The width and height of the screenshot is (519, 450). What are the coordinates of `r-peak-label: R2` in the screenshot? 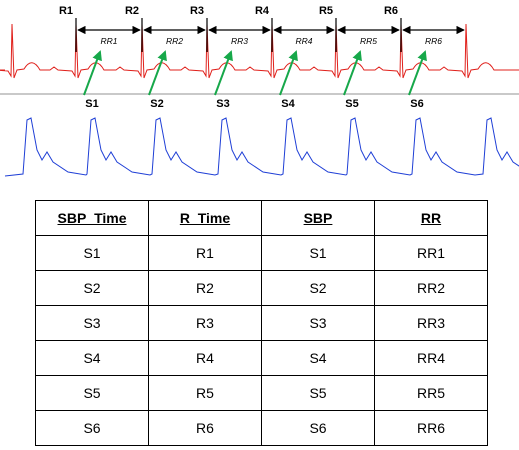 It's located at (132, 11).